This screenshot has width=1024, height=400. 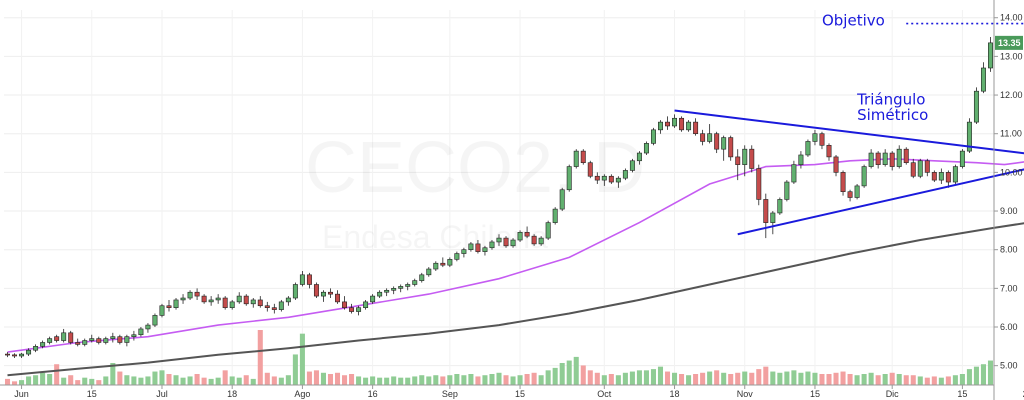 I want to click on watermark-name: Endesa Chilena, so click(x=435, y=237).